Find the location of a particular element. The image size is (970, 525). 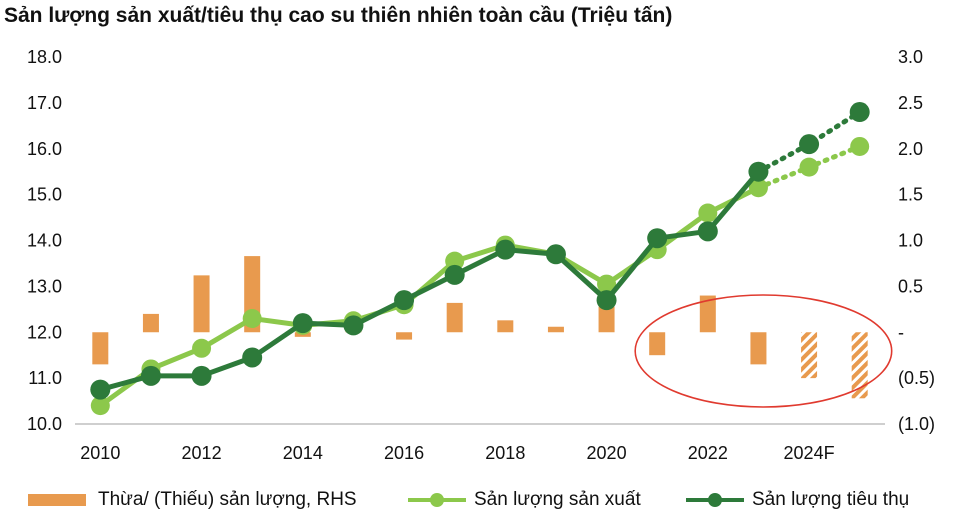

y-right-tick-label: 2.5 is located at coordinates (910, 103).